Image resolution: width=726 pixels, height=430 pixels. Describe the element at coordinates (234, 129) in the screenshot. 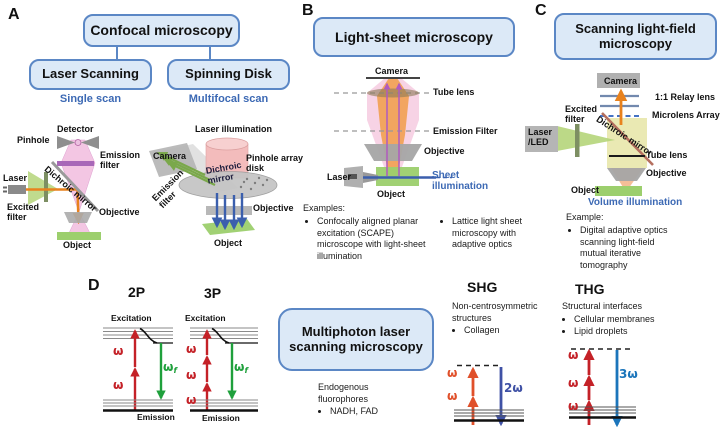

I see `laser-illumination-label: Laser illumination` at that location.